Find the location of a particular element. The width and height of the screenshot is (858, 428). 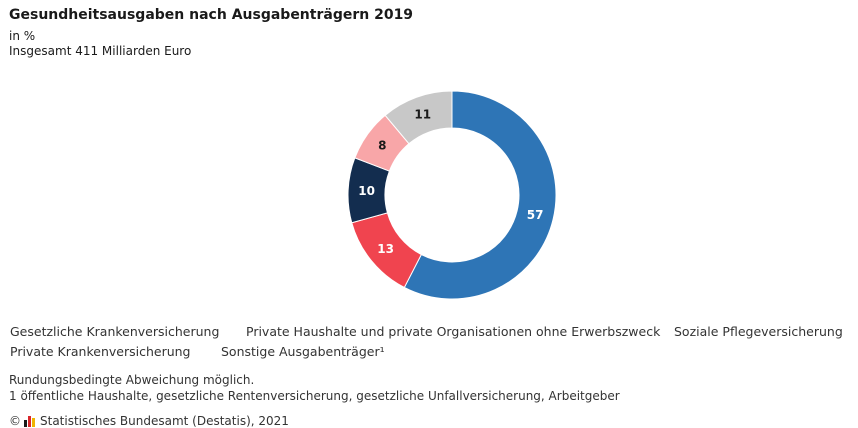

legend-item-pkv: Private Krankenversicherung is located at coordinates (100, 351).